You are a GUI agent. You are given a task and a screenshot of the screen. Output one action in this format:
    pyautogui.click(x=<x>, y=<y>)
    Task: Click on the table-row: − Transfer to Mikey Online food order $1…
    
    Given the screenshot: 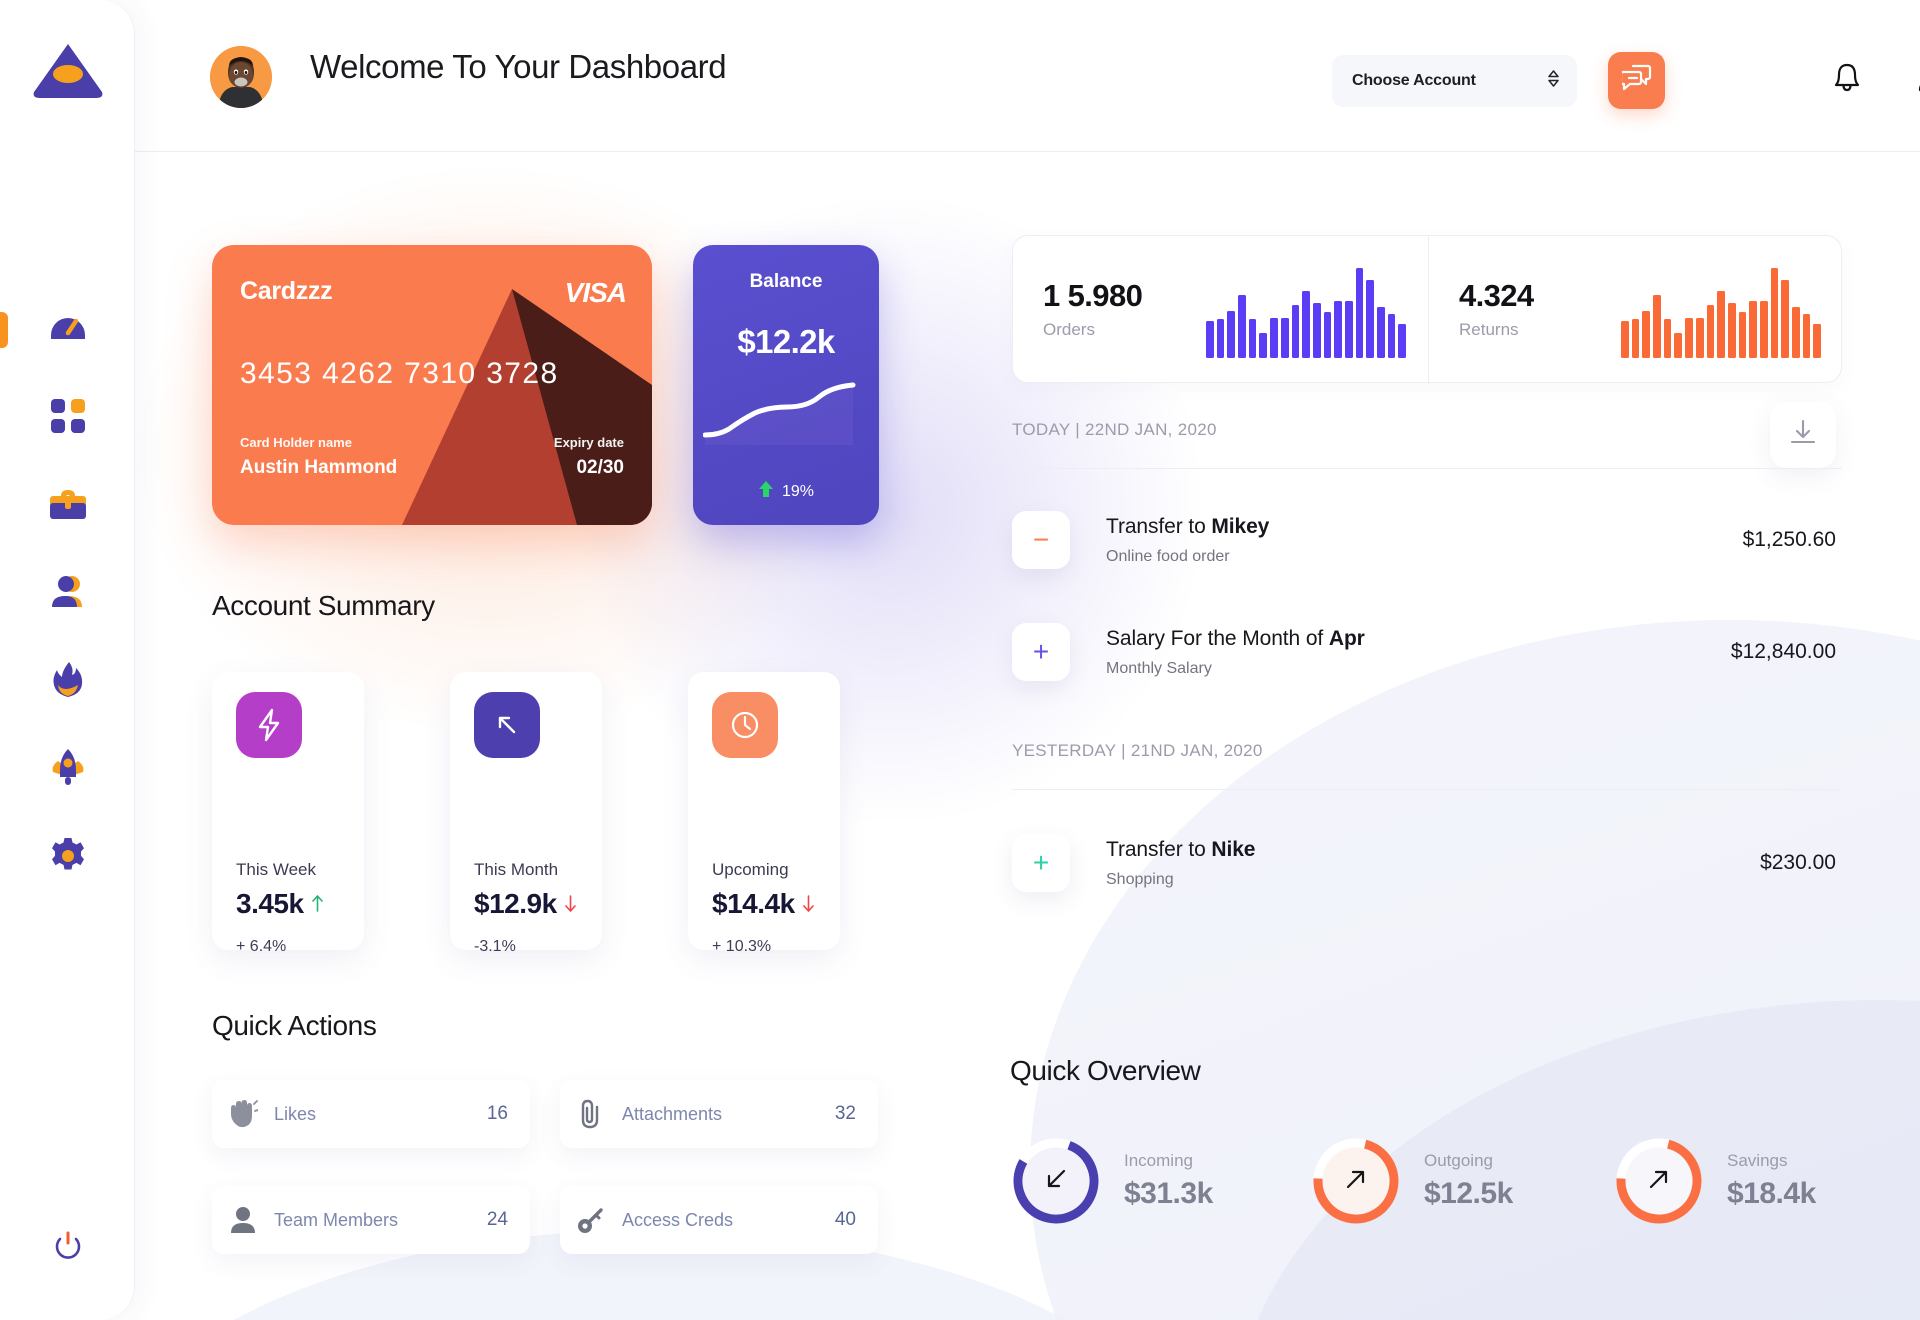 What is the action you would take?
    pyautogui.click(x=1427, y=540)
    